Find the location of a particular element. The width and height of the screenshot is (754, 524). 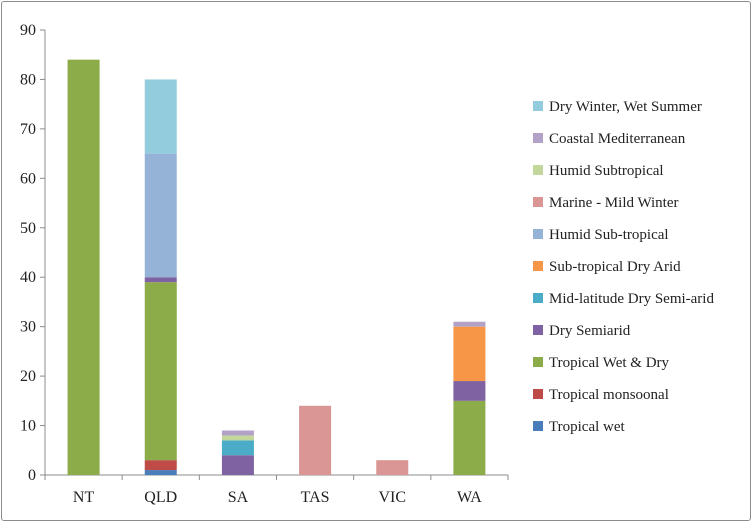

legend-label: Tropical Wet & Dry is located at coordinates (609, 363).